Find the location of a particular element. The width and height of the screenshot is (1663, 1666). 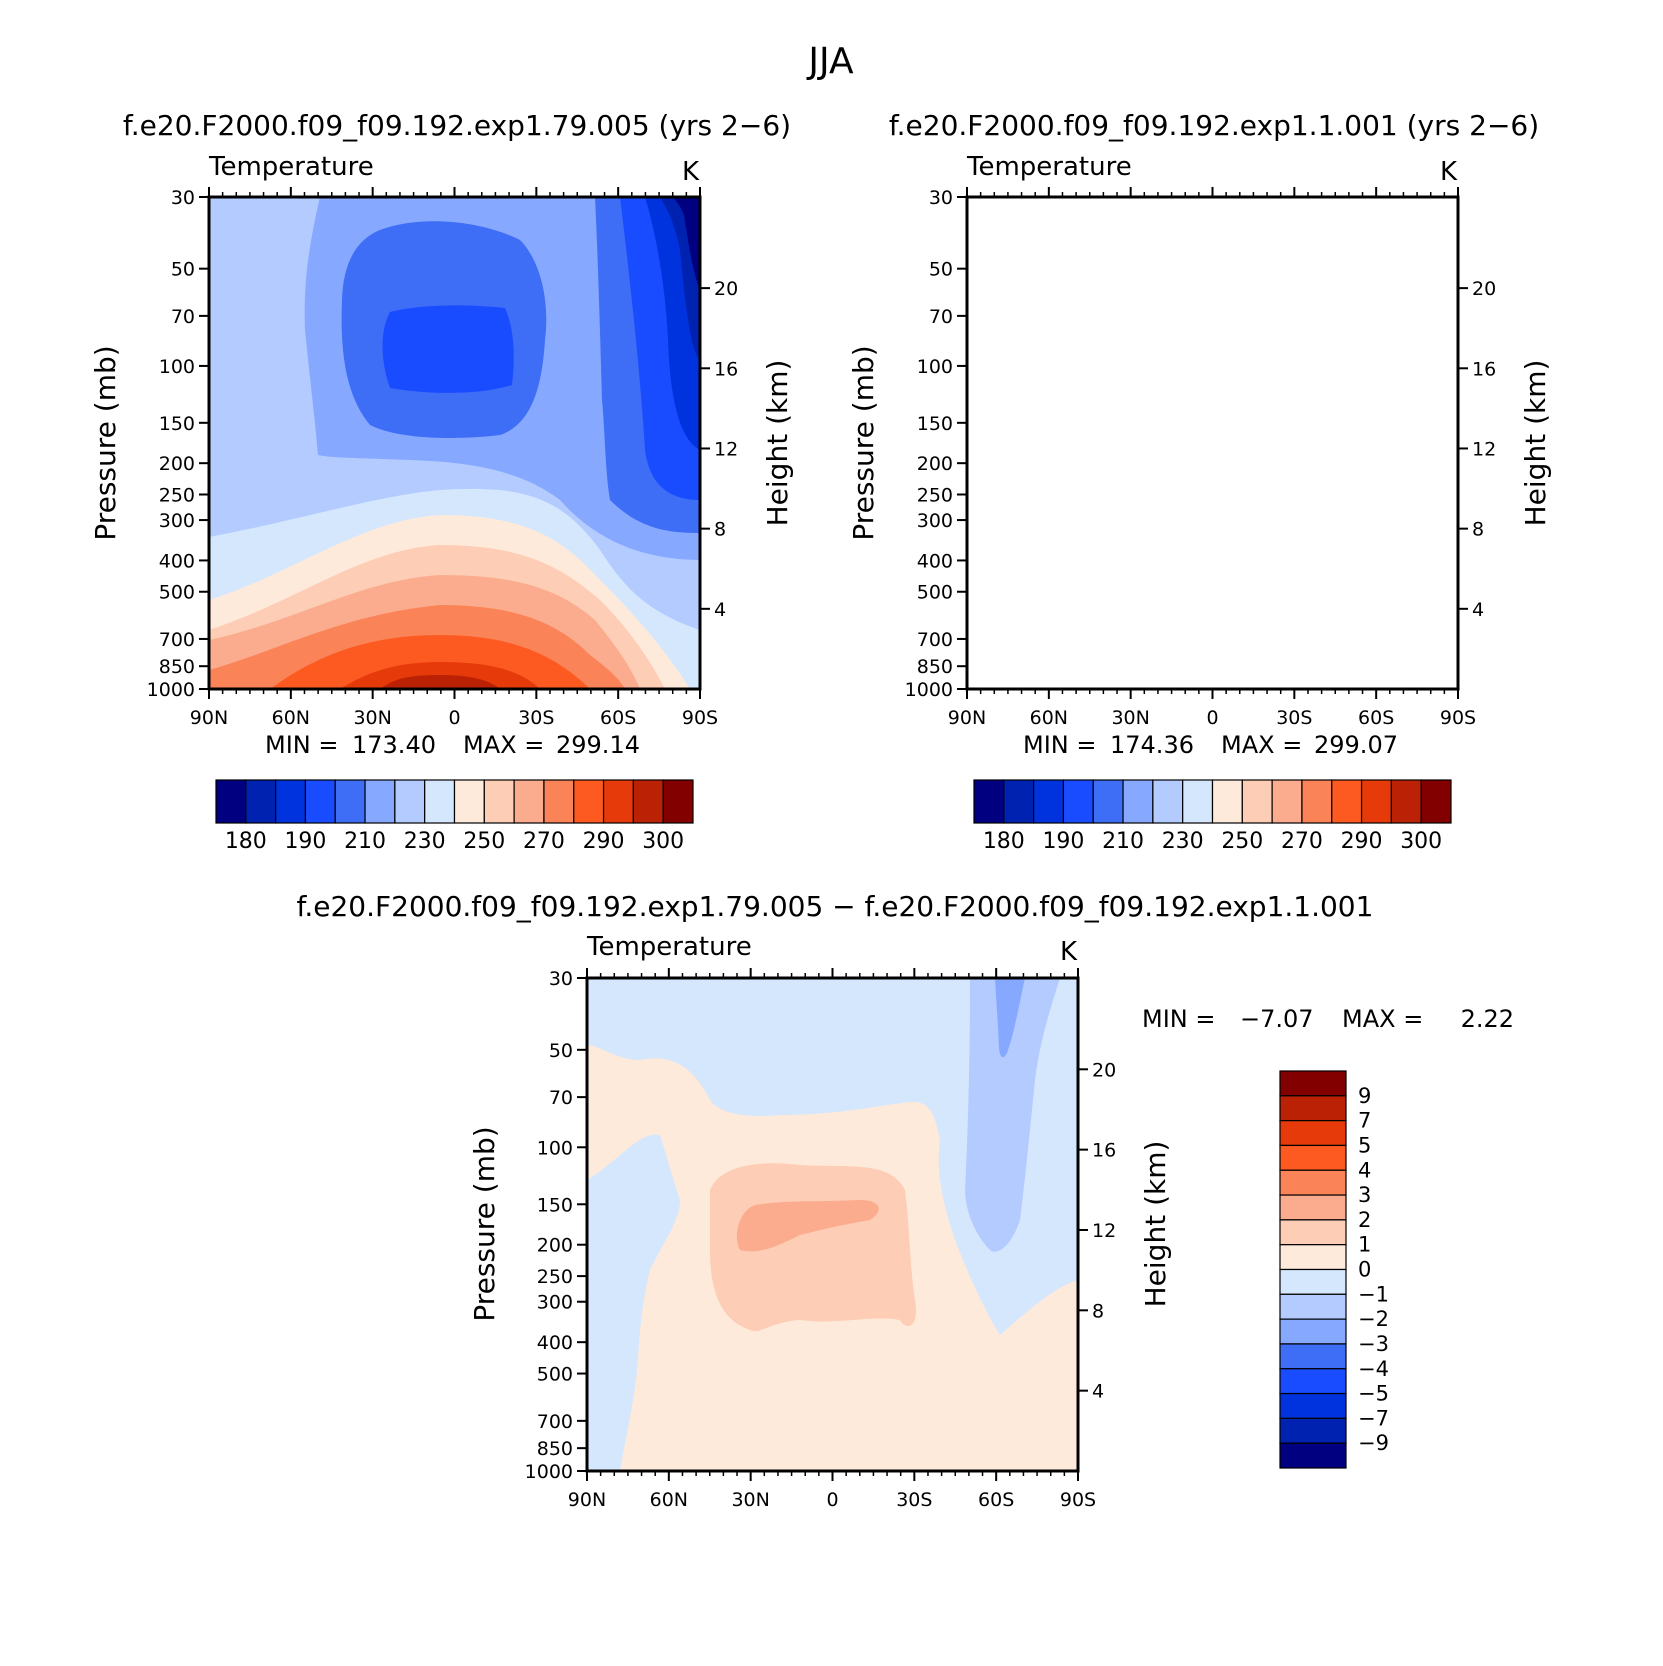

x-tick-label: 90S is located at coordinates (1458, 718).